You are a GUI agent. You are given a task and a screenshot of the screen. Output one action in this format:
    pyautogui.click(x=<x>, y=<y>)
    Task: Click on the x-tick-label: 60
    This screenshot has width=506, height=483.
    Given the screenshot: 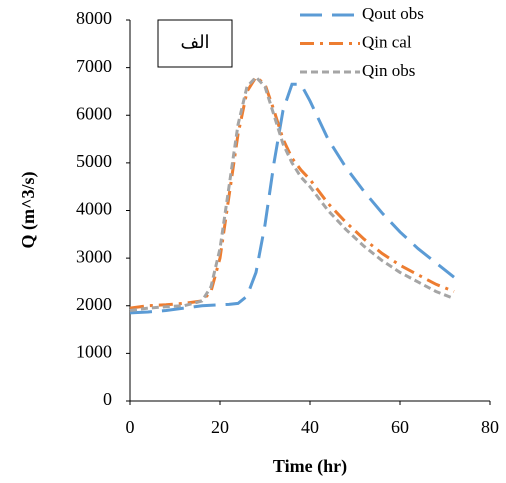 What is the action you would take?
    pyautogui.click(x=400, y=427)
    